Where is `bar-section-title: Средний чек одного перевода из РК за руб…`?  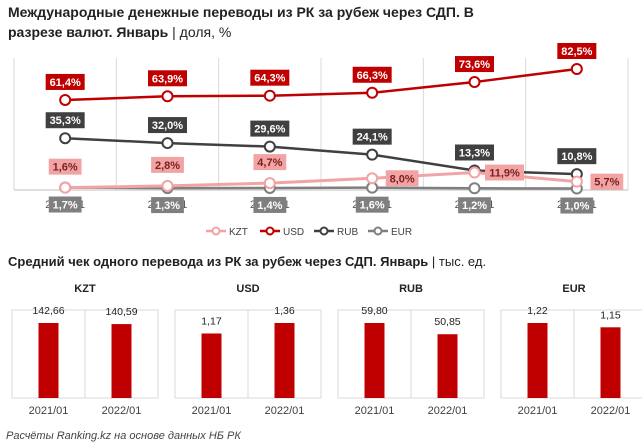 bar-section-title: Средний чек одного перевода из РК за руб… is located at coordinates (323, 262).